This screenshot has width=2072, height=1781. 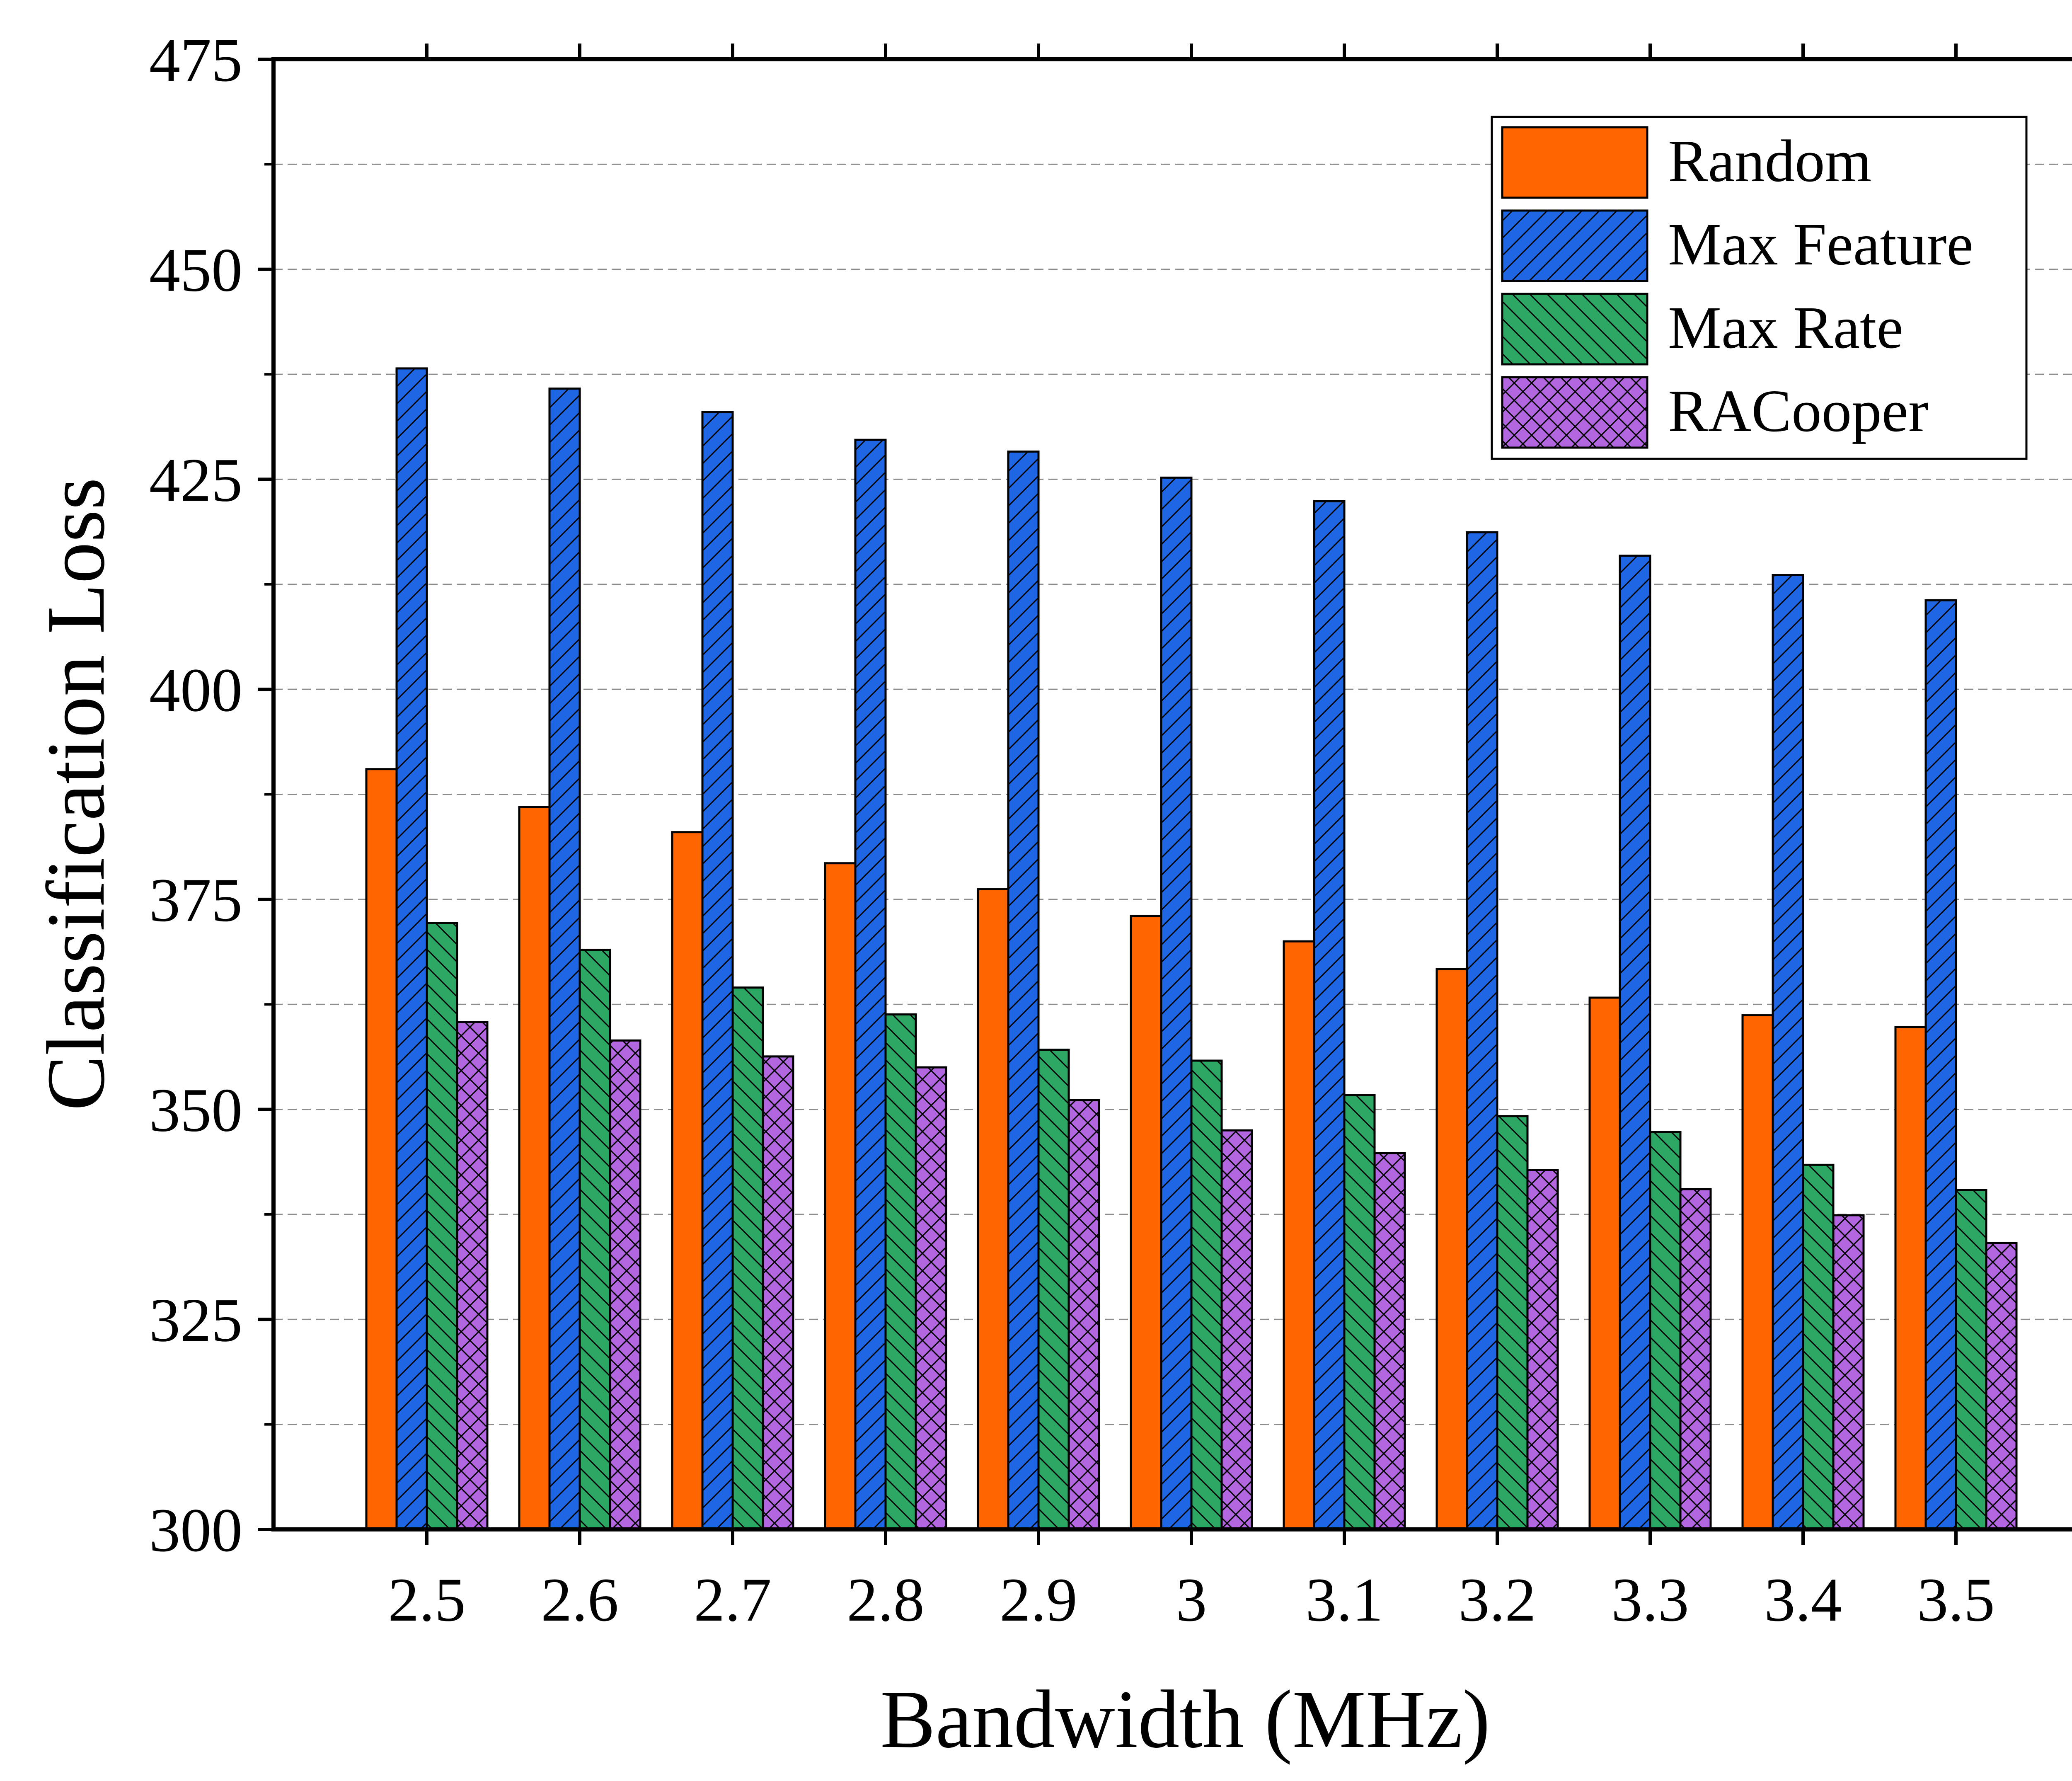 I want to click on legend-swatch-random, so click(x=1574, y=162).